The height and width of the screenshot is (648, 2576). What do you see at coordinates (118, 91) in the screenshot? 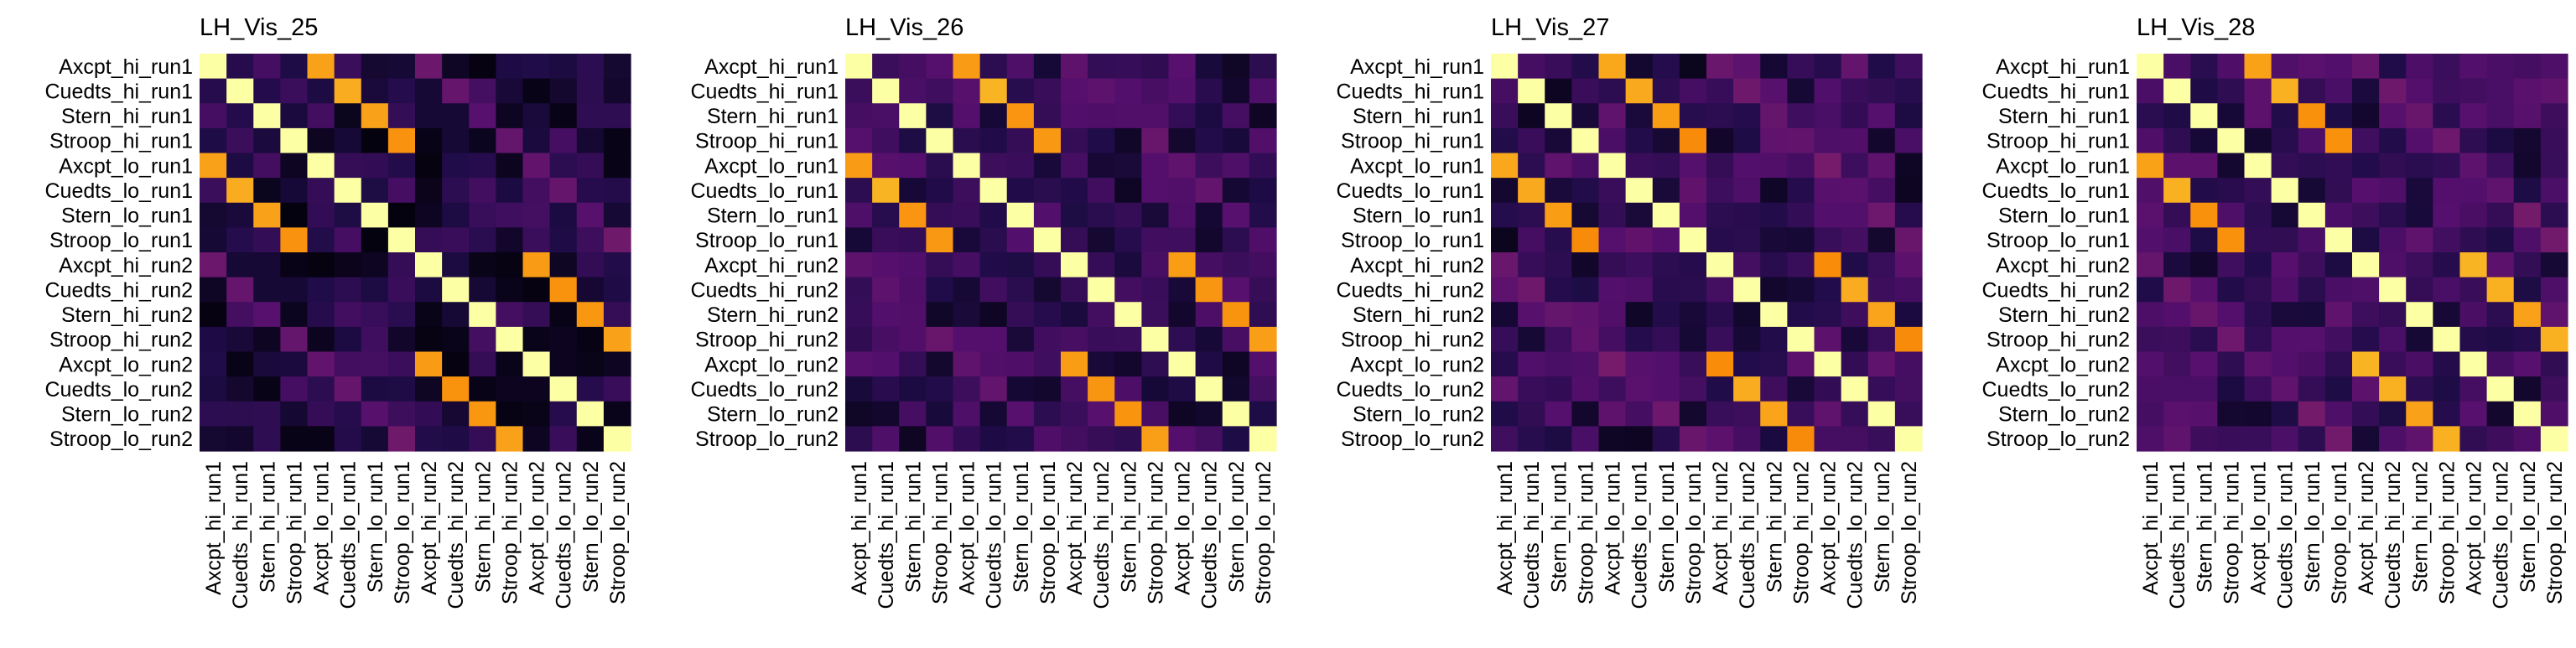
I see `y-tick-label: Cuedts_hi_run1` at bounding box center [118, 91].